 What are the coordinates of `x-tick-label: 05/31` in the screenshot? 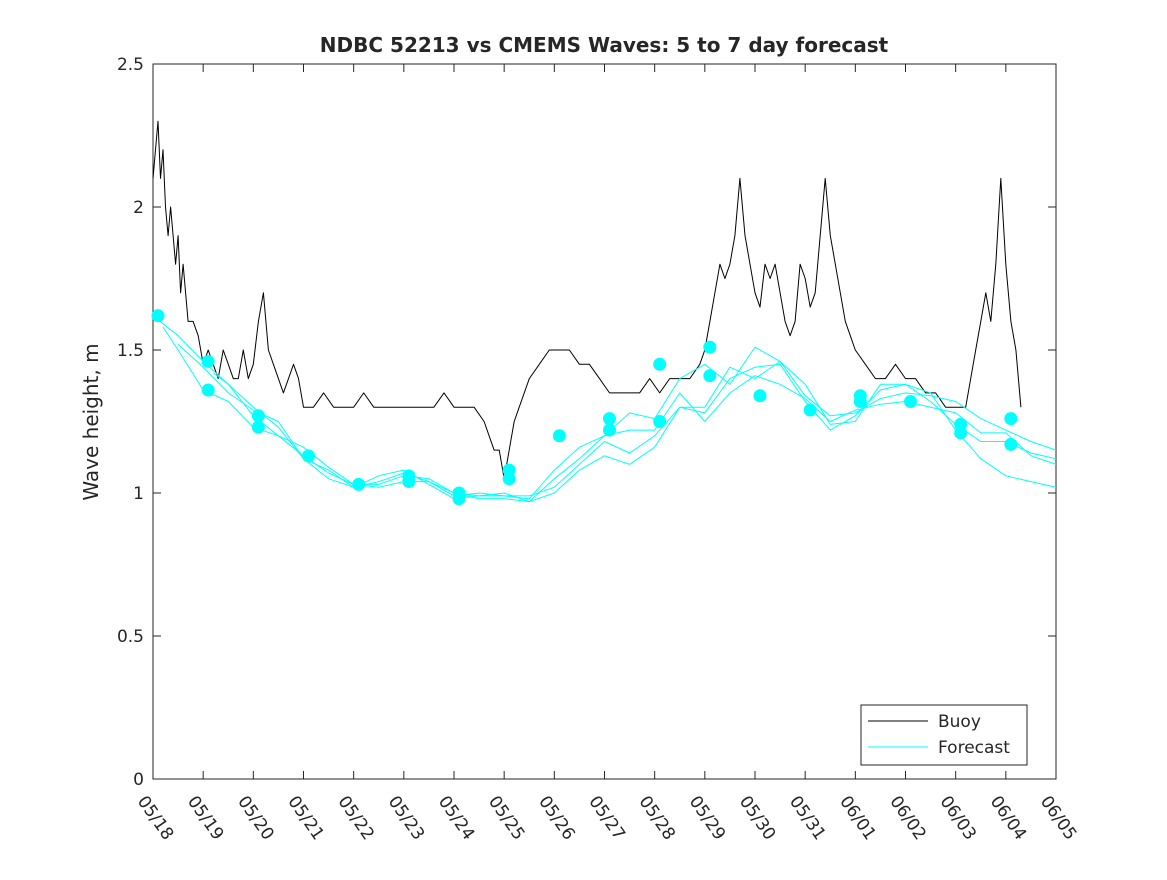 It's located at (807, 818).